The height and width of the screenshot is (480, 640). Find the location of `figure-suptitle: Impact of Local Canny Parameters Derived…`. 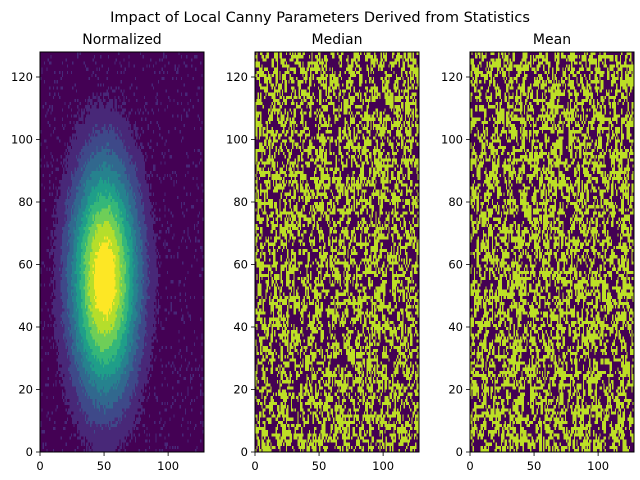

figure-suptitle: Impact of Local Canny Parameters Derived… is located at coordinates (320, 18).